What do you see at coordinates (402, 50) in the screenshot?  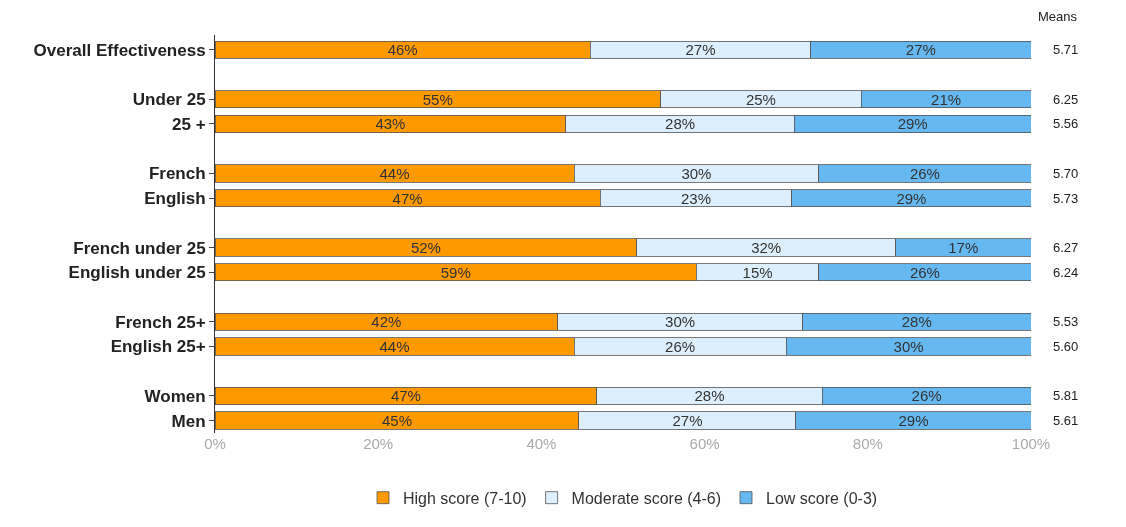 I see `data-label: 46%` at bounding box center [402, 50].